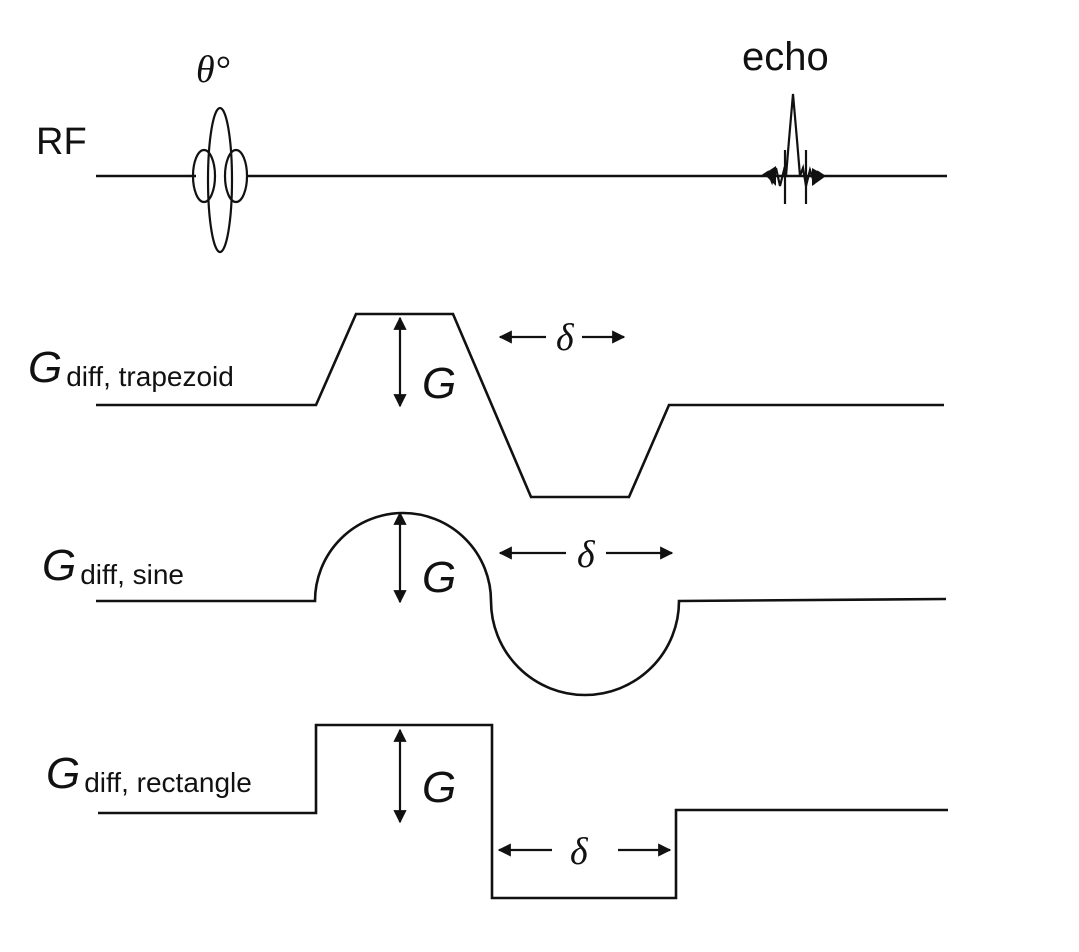 Image resolution: width=1079 pixels, height=952 pixels. Describe the element at coordinates (579, 852) in the screenshot. I see `rectangle-delta-label: δ` at that location.